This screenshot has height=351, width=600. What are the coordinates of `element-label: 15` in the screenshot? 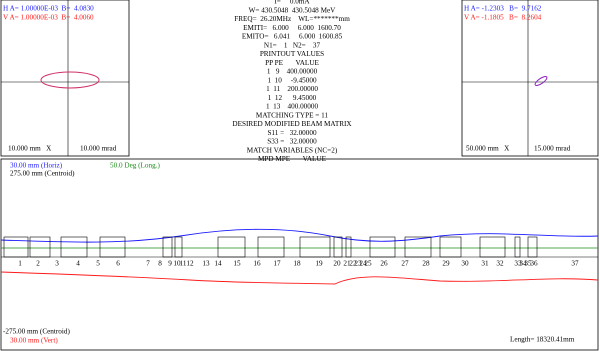 It's located at (237, 264).